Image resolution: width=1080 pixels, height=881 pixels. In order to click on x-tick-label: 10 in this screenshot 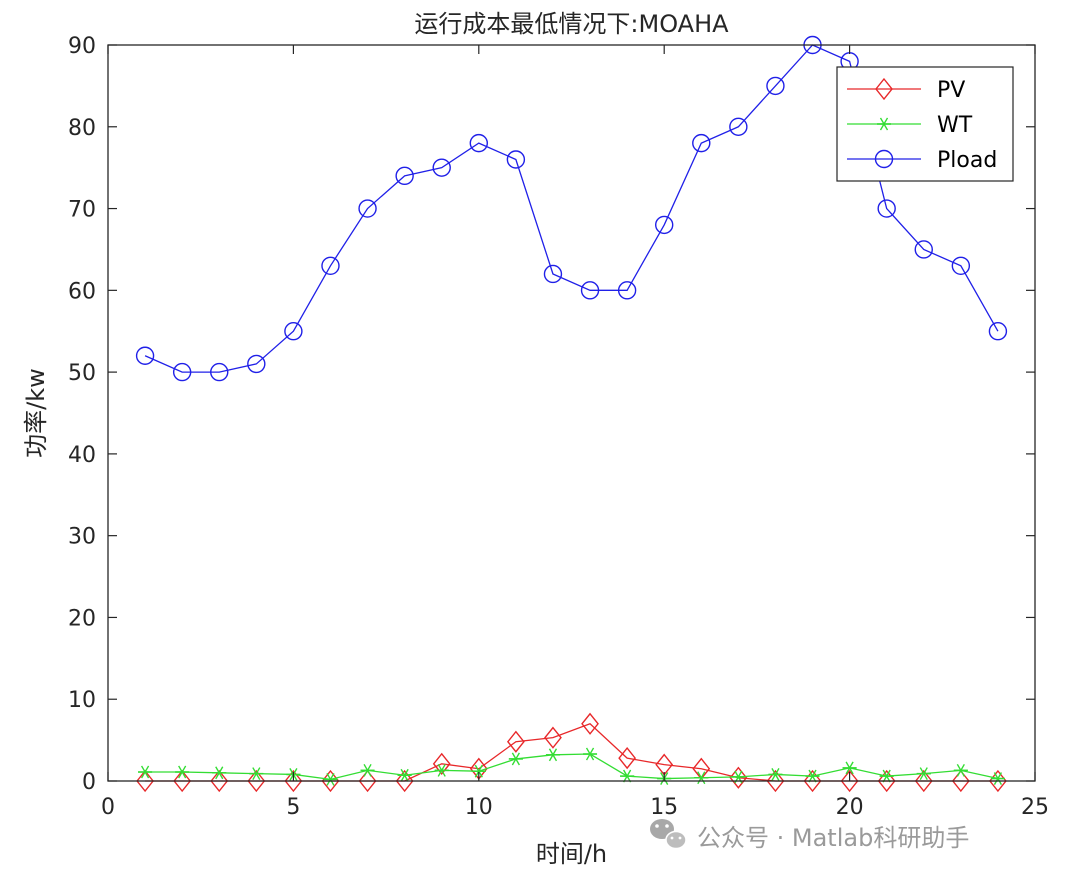, I will do `click(479, 807)`.